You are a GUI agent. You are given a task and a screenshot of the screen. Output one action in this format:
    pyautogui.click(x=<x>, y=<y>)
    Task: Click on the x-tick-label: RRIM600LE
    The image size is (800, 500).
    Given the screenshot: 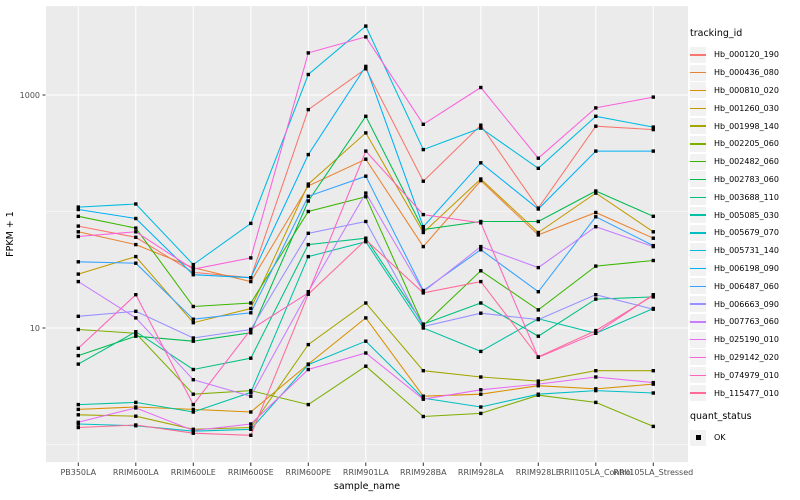 What is the action you would take?
    pyautogui.click(x=193, y=472)
    